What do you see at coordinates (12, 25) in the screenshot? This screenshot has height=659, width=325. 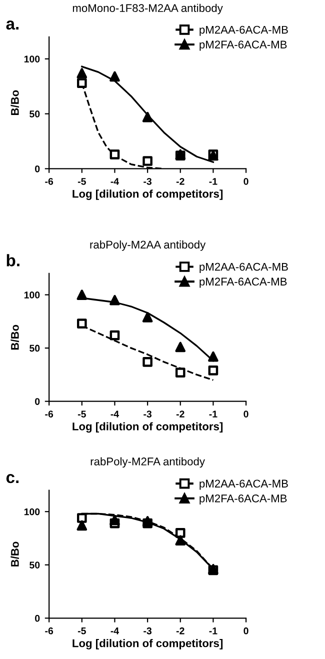 I see `text: a.` at bounding box center [12, 25].